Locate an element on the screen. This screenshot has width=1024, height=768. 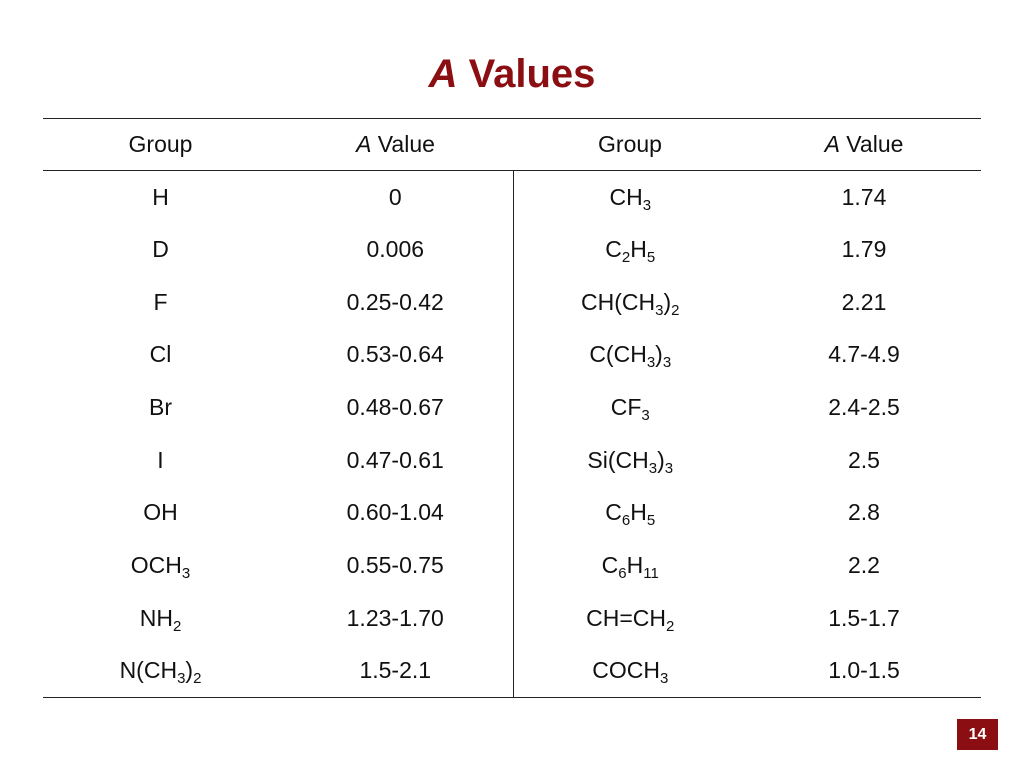
header-group-1: Group is located at coordinates (160, 144).